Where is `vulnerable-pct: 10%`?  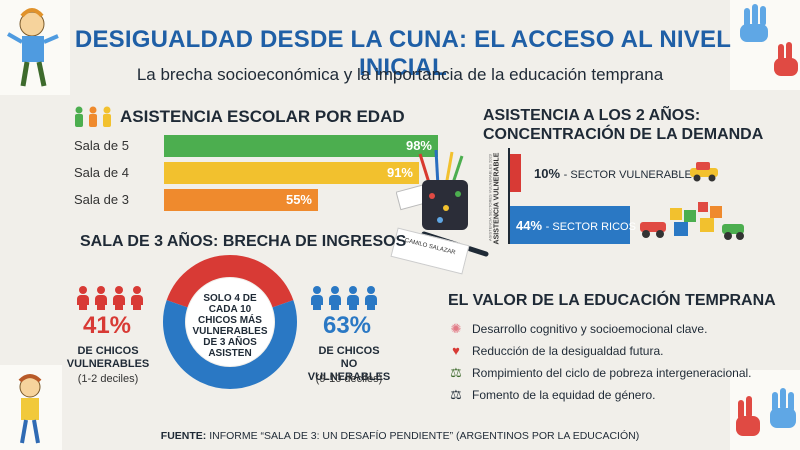 vulnerable-pct: 10% is located at coordinates (547, 173).